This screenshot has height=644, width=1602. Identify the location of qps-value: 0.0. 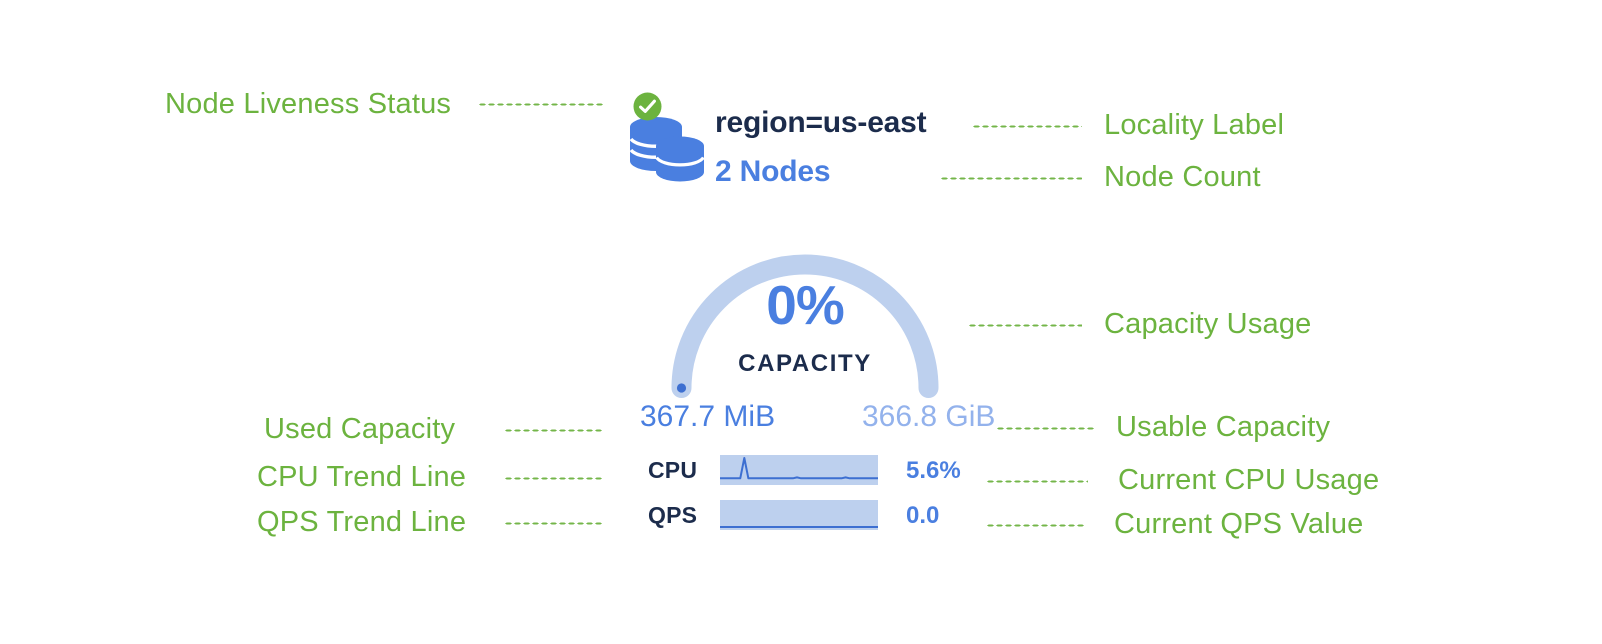
(923, 515).